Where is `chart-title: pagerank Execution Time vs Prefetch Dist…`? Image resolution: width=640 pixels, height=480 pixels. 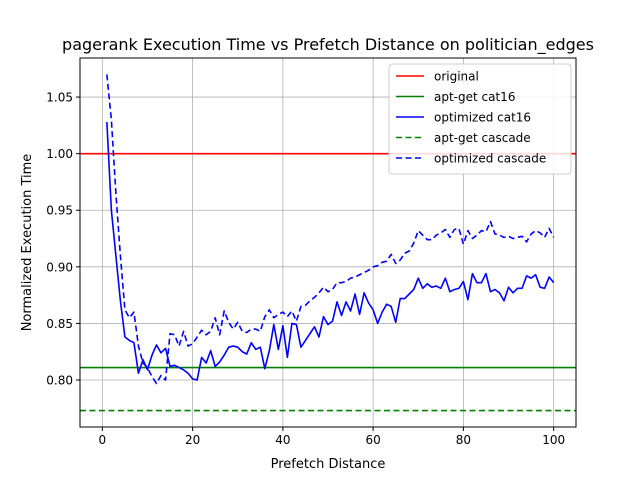 chart-title: pagerank Execution Time vs Prefetch Dist… is located at coordinates (328, 45).